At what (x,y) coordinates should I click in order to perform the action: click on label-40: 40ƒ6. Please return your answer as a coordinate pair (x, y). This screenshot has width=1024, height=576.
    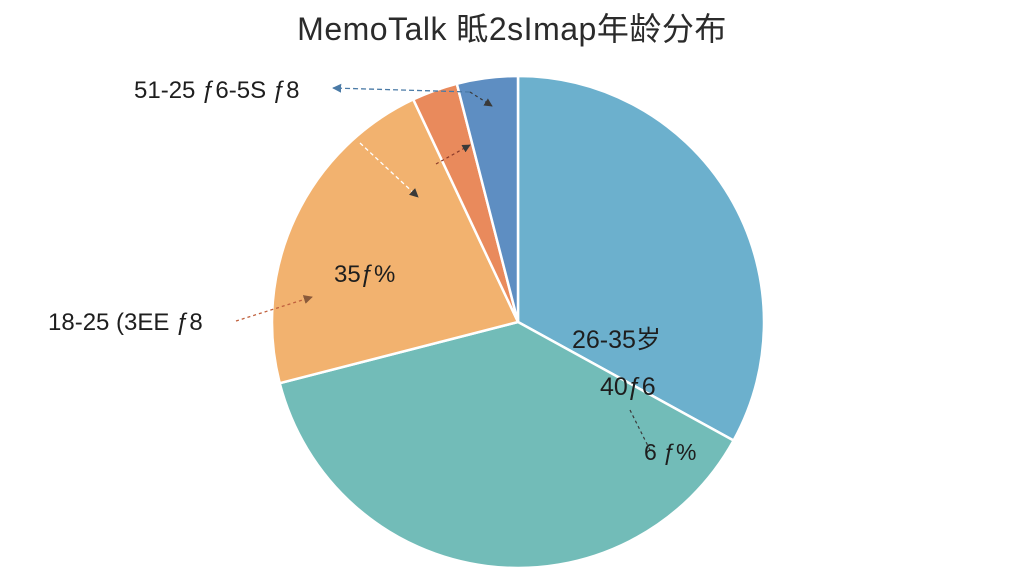
    Looking at the image, I should click on (628, 387).